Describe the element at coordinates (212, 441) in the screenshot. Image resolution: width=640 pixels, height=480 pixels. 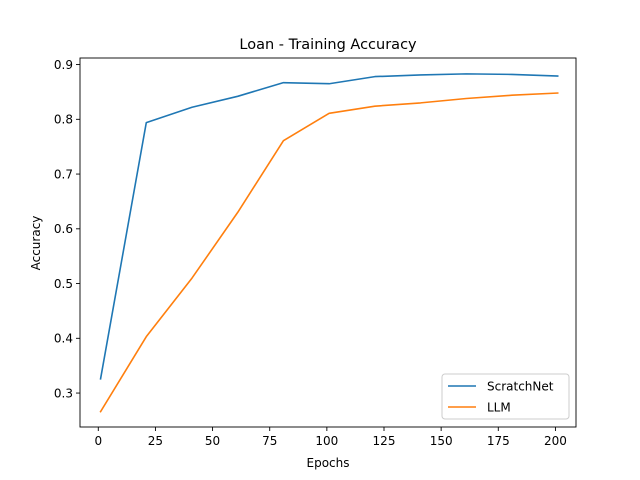
I see `x-tick-label: 50` at that location.